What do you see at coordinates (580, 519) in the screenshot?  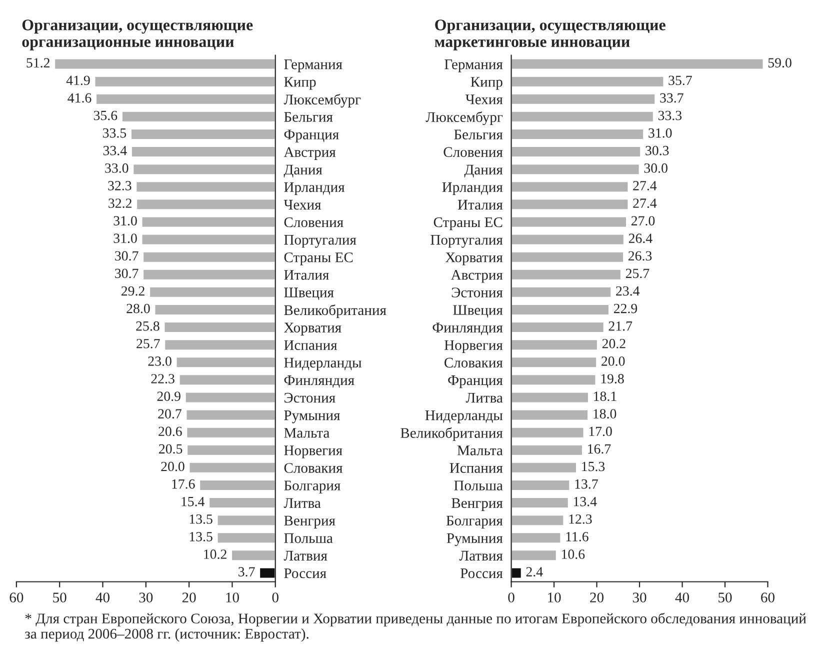 I see `data-label: 12.3` at bounding box center [580, 519].